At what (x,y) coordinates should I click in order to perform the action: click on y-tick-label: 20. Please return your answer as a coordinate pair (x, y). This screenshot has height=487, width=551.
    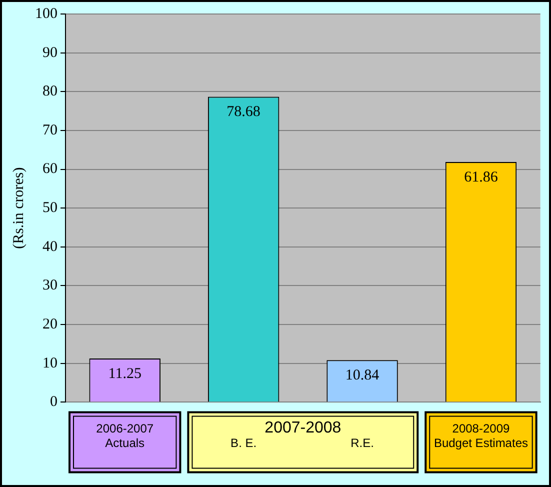
    Looking at the image, I should click on (50, 324).